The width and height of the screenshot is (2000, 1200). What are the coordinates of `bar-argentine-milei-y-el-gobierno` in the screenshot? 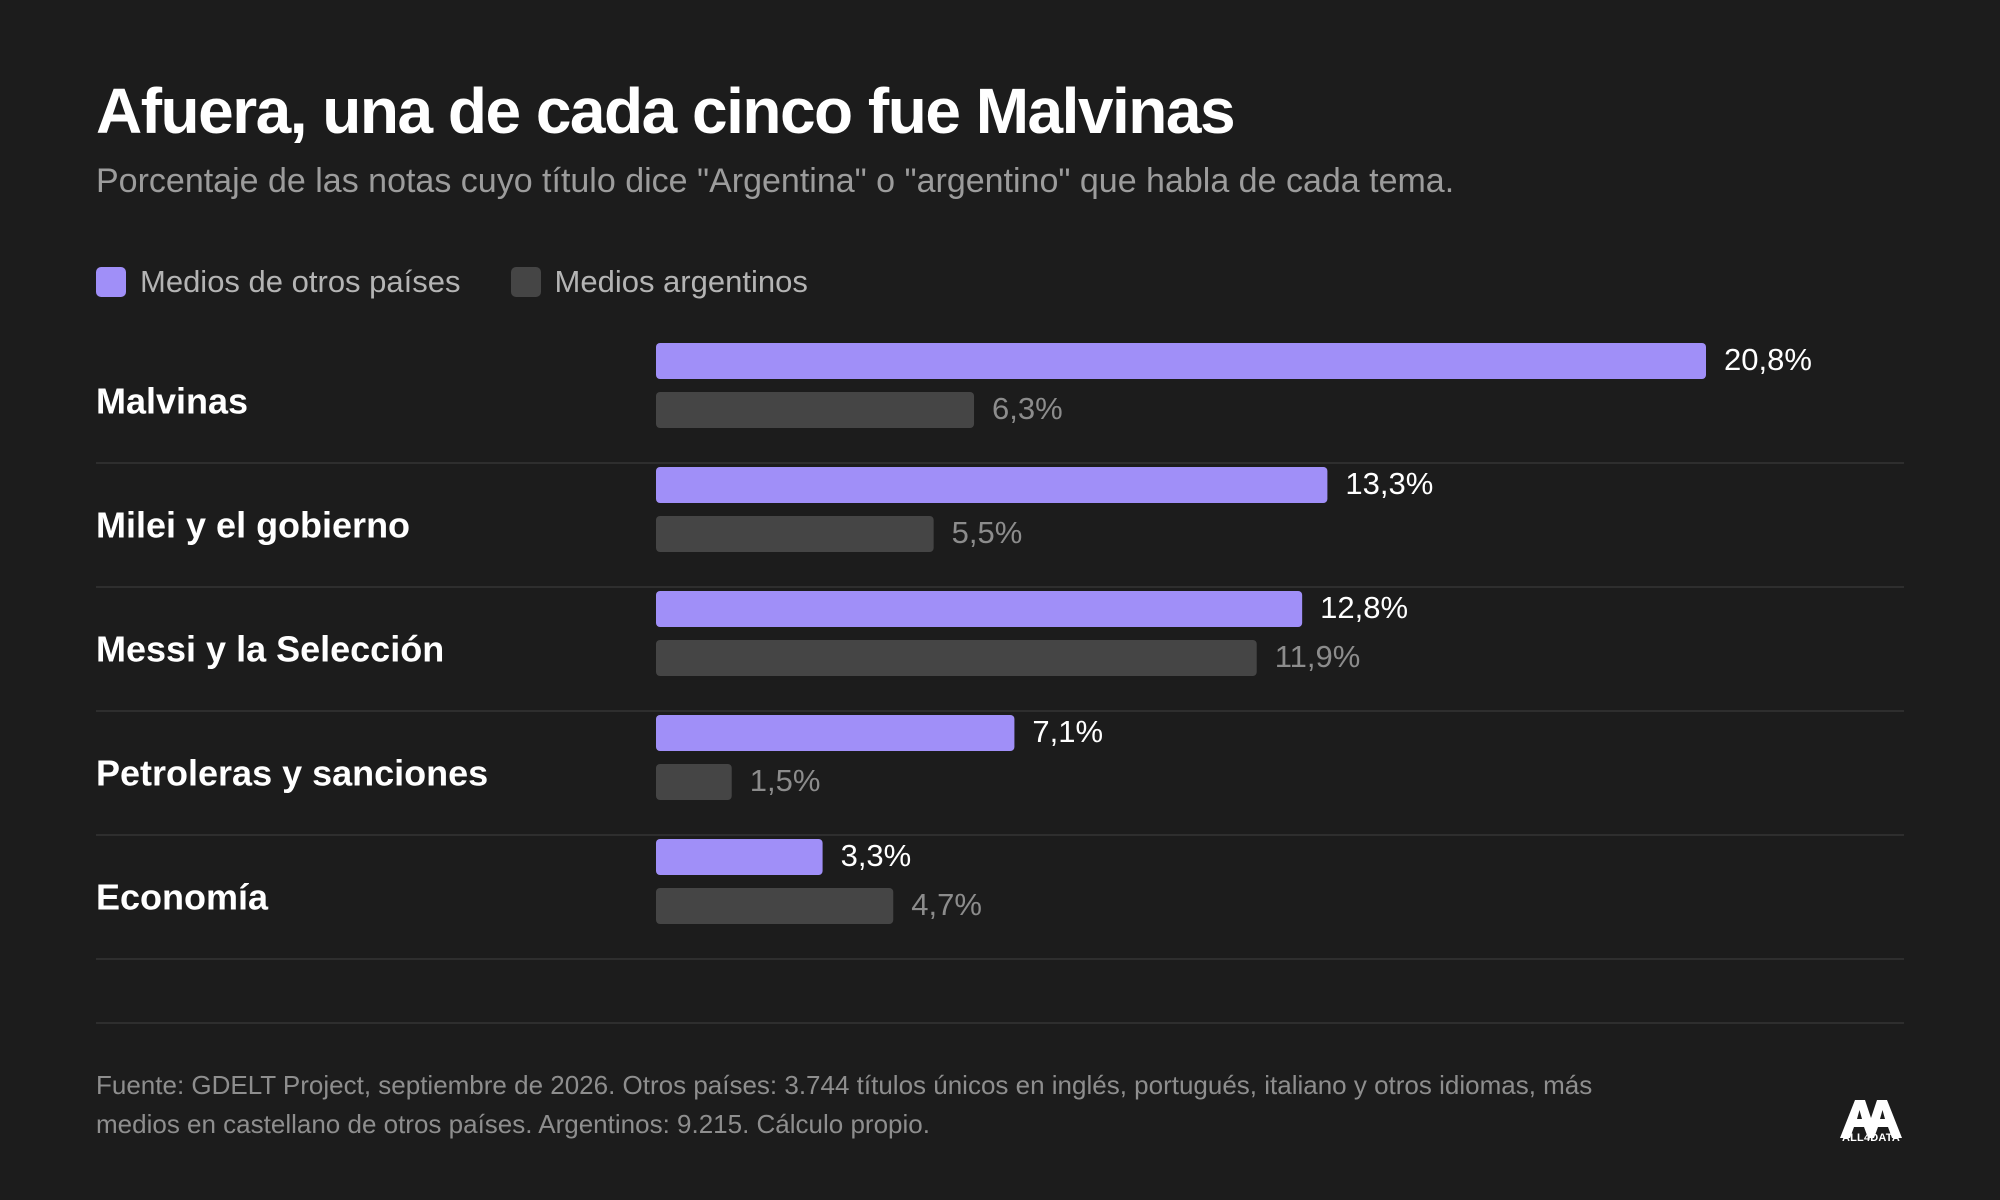 It's located at (795, 534).